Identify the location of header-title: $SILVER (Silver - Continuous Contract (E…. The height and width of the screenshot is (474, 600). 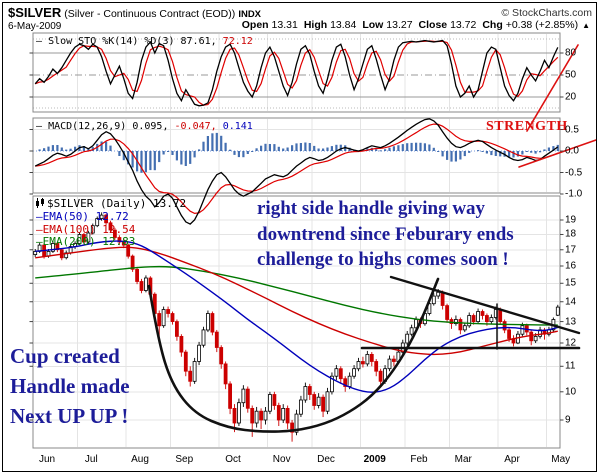
(134, 12).